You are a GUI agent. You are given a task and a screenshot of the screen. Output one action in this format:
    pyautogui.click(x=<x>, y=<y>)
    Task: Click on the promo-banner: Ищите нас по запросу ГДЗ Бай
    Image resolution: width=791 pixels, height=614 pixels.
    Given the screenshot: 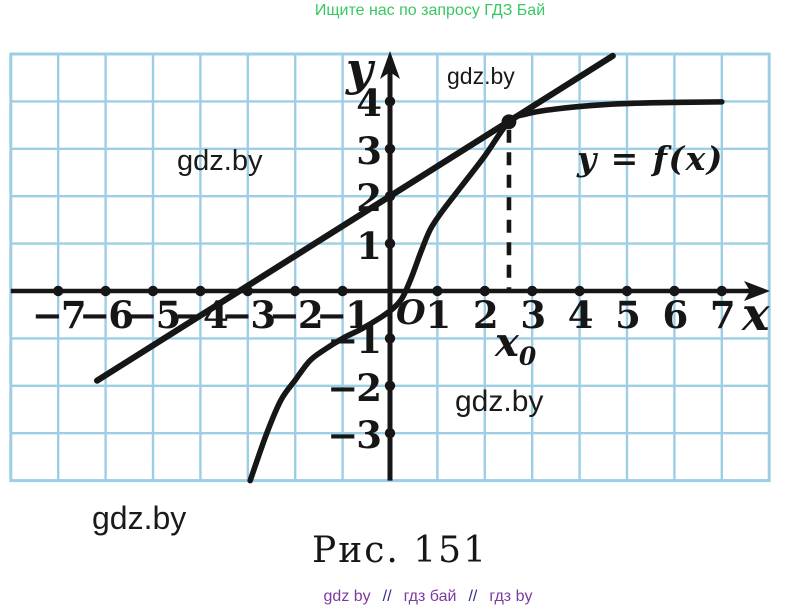 What is the action you would take?
    pyautogui.click(x=430, y=10)
    